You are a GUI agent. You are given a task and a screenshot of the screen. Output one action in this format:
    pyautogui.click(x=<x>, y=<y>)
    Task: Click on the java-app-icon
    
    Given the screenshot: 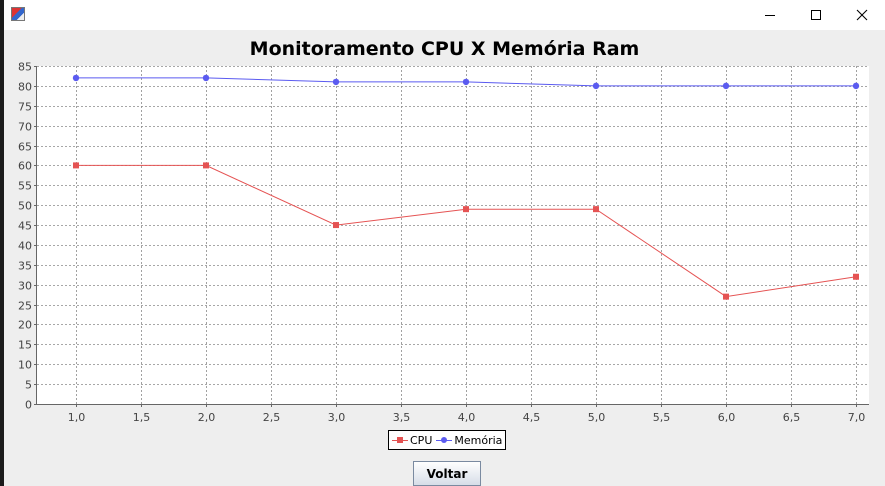 What is the action you would take?
    pyautogui.click(x=18, y=14)
    